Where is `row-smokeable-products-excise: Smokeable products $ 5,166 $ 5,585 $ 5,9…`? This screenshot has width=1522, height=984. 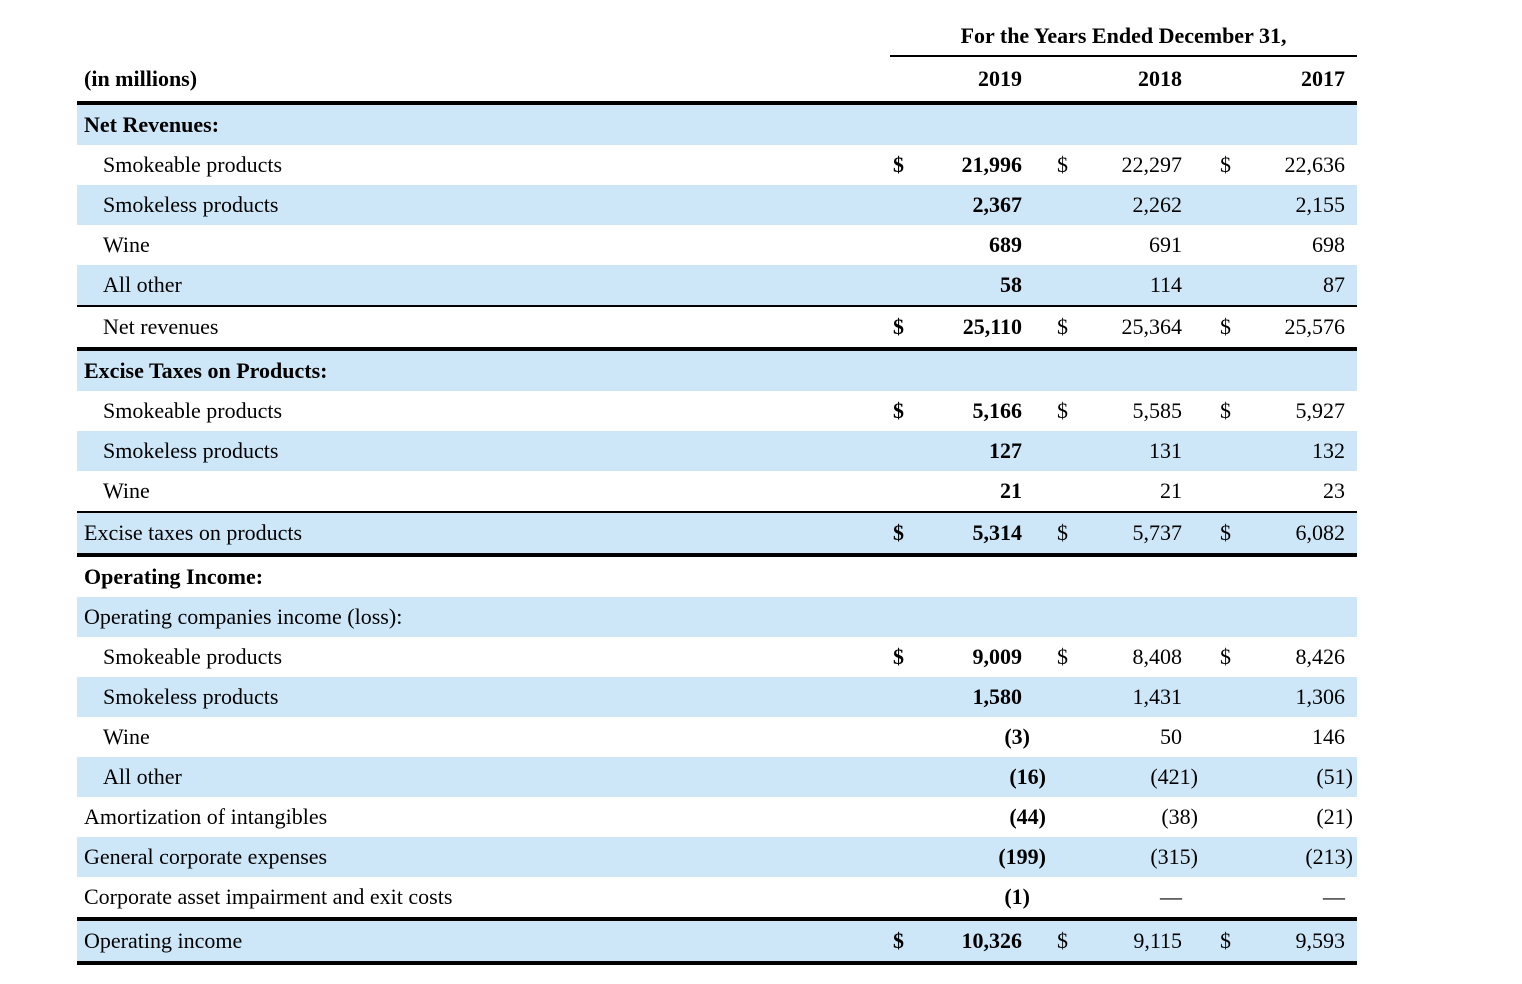
row-smokeable-products-excise: Smokeable products $ 5,166 $ 5,585 $ 5,9… is located at coordinates (717, 411).